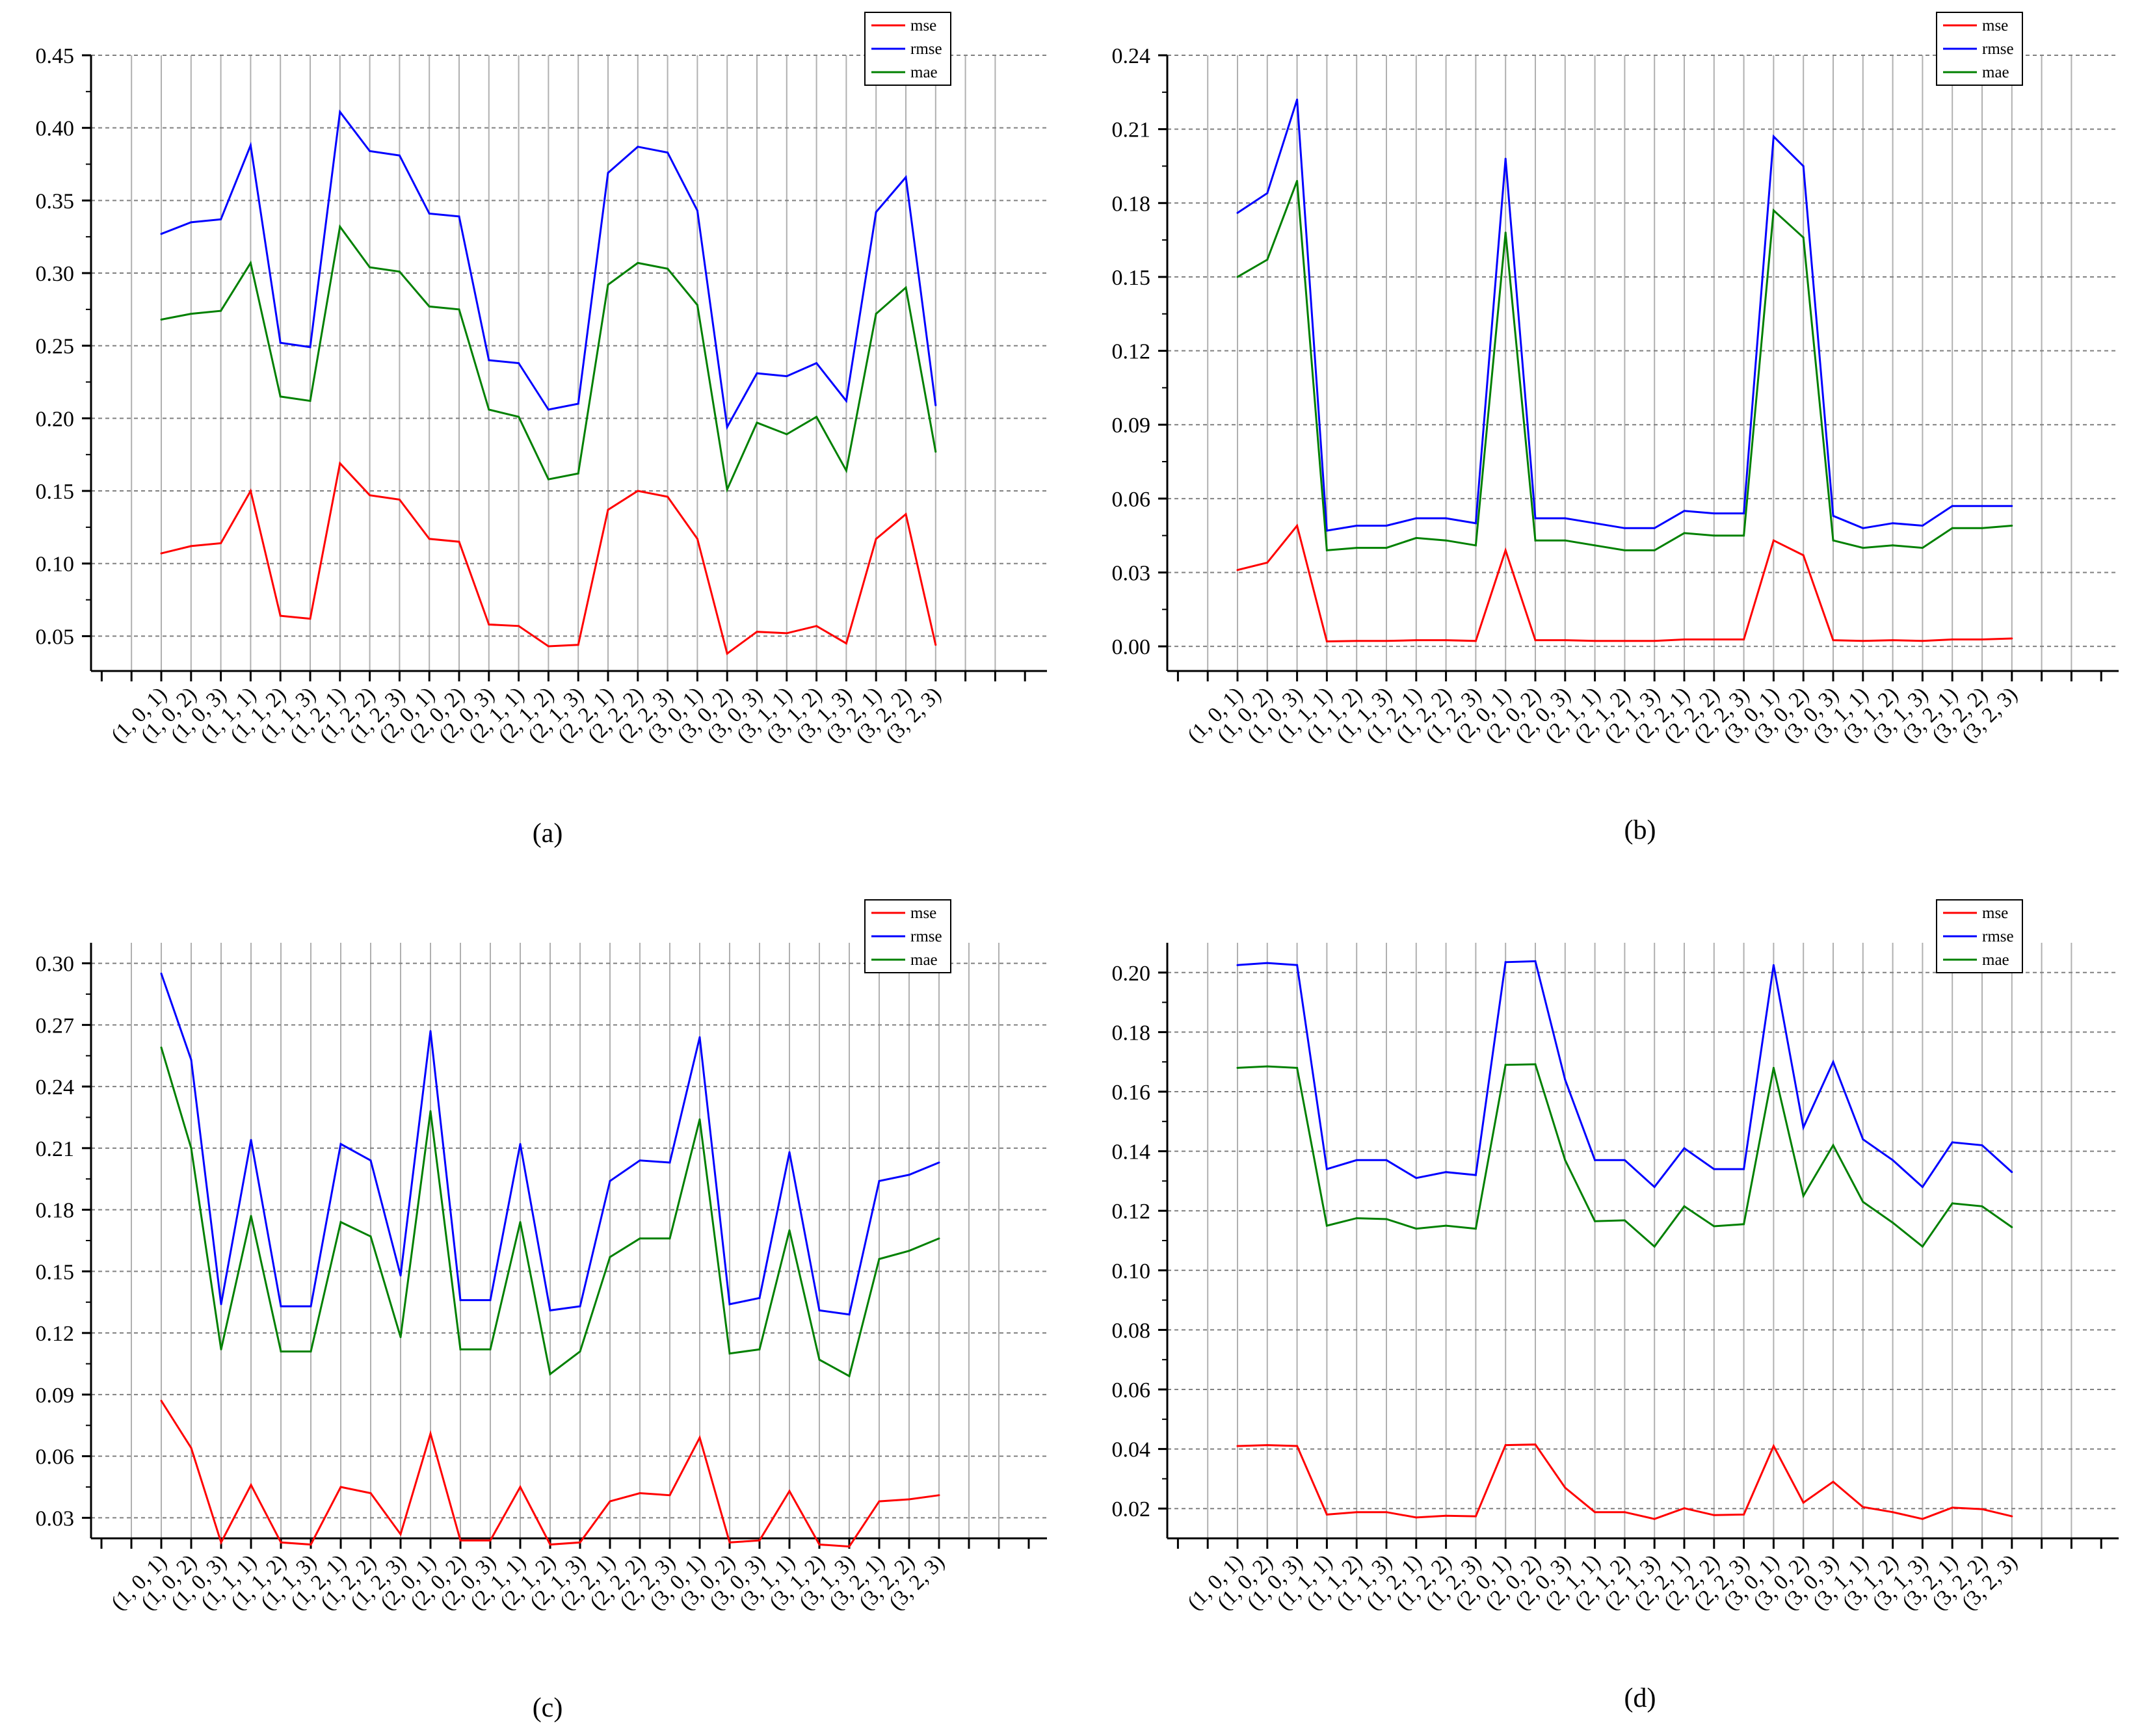 The width and height of the screenshot is (2131, 1736). Describe the element at coordinates (56, 1518) in the screenshot. I see `y-tick-label: 0.03` at that location.